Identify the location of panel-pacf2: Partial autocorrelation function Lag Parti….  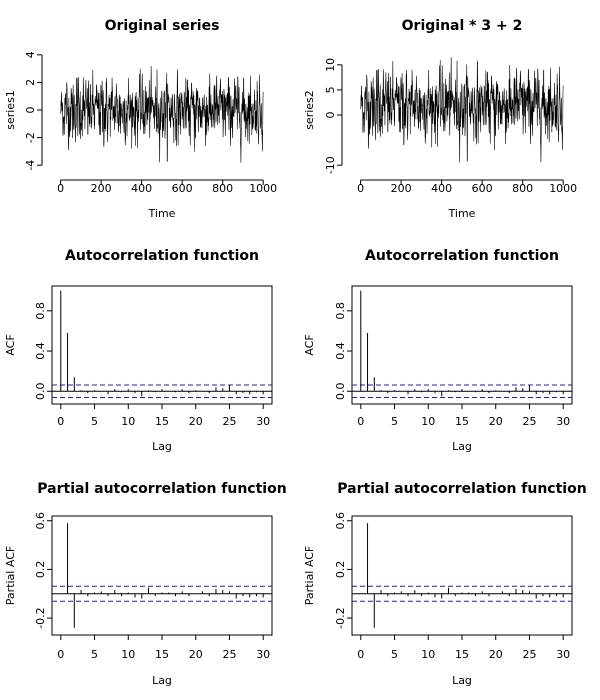
(445, 584).